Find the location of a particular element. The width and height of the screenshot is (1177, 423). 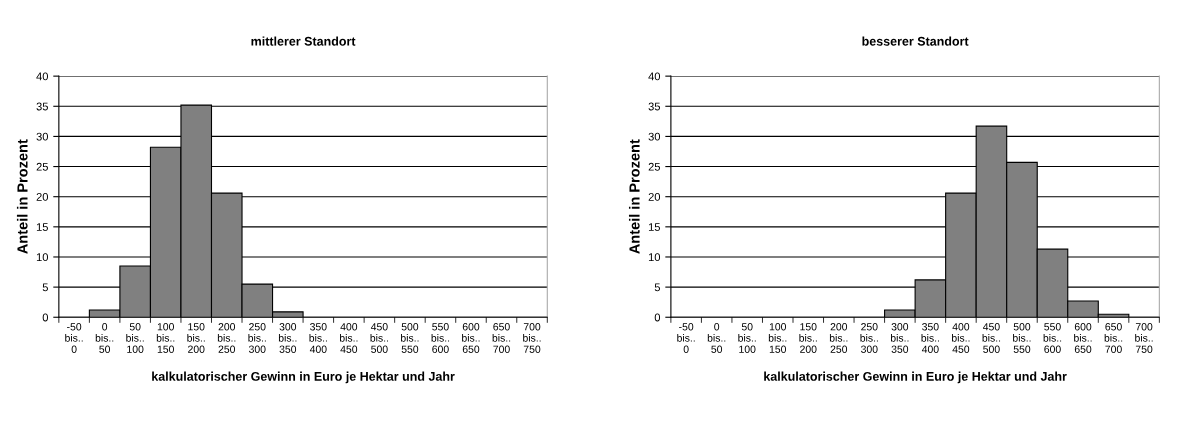

chart-title: besserer Standort is located at coordinates (915, 41).